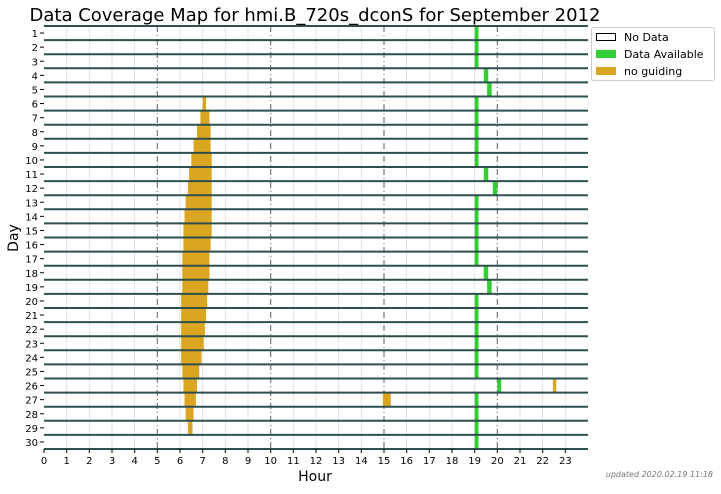 This screenshot has height=494, width=721. What do you see at coordinates (35, 133) in the screenshot?
I see `y-tick-label: 8` at bounding box center [35, 133].